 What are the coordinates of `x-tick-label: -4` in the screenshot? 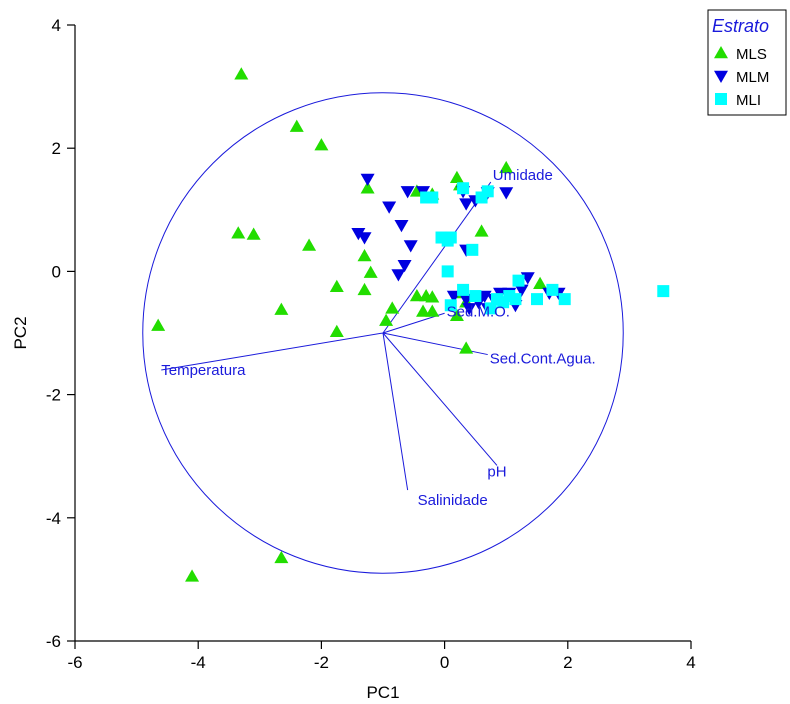 It's located at (198, 662).